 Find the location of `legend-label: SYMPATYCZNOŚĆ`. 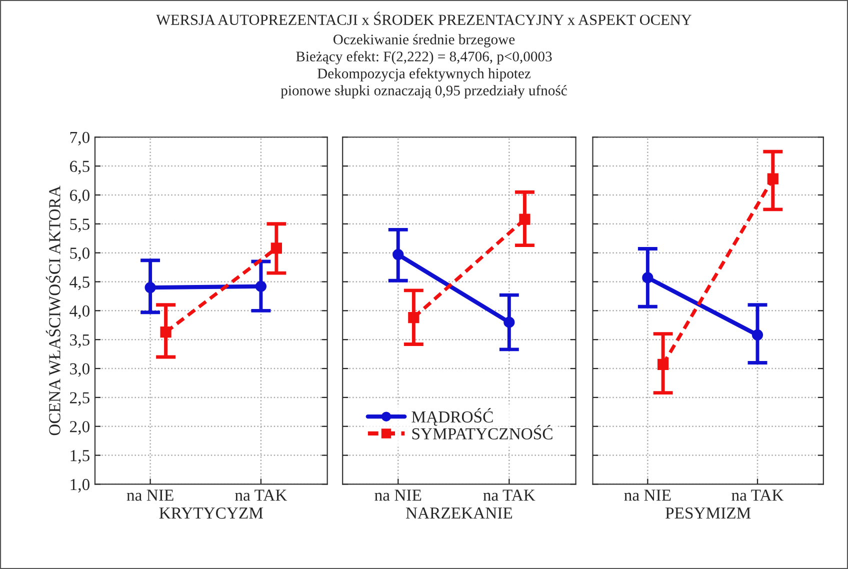

legend-label: SYMPATYCZNOŚĆ is located at coordinates (482, 432).